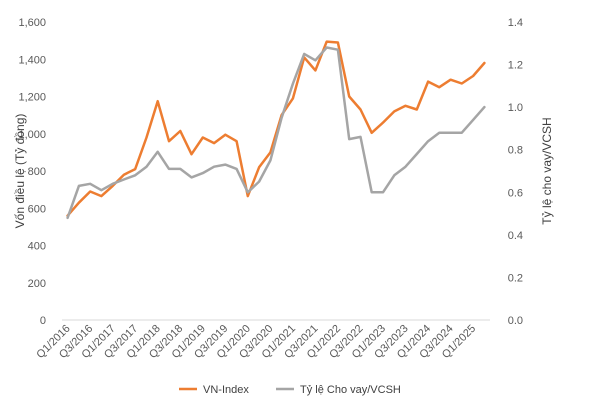 The image size is (592, 416). I want to click on right-axis-tick-label: 1.4, so click(515, 23).